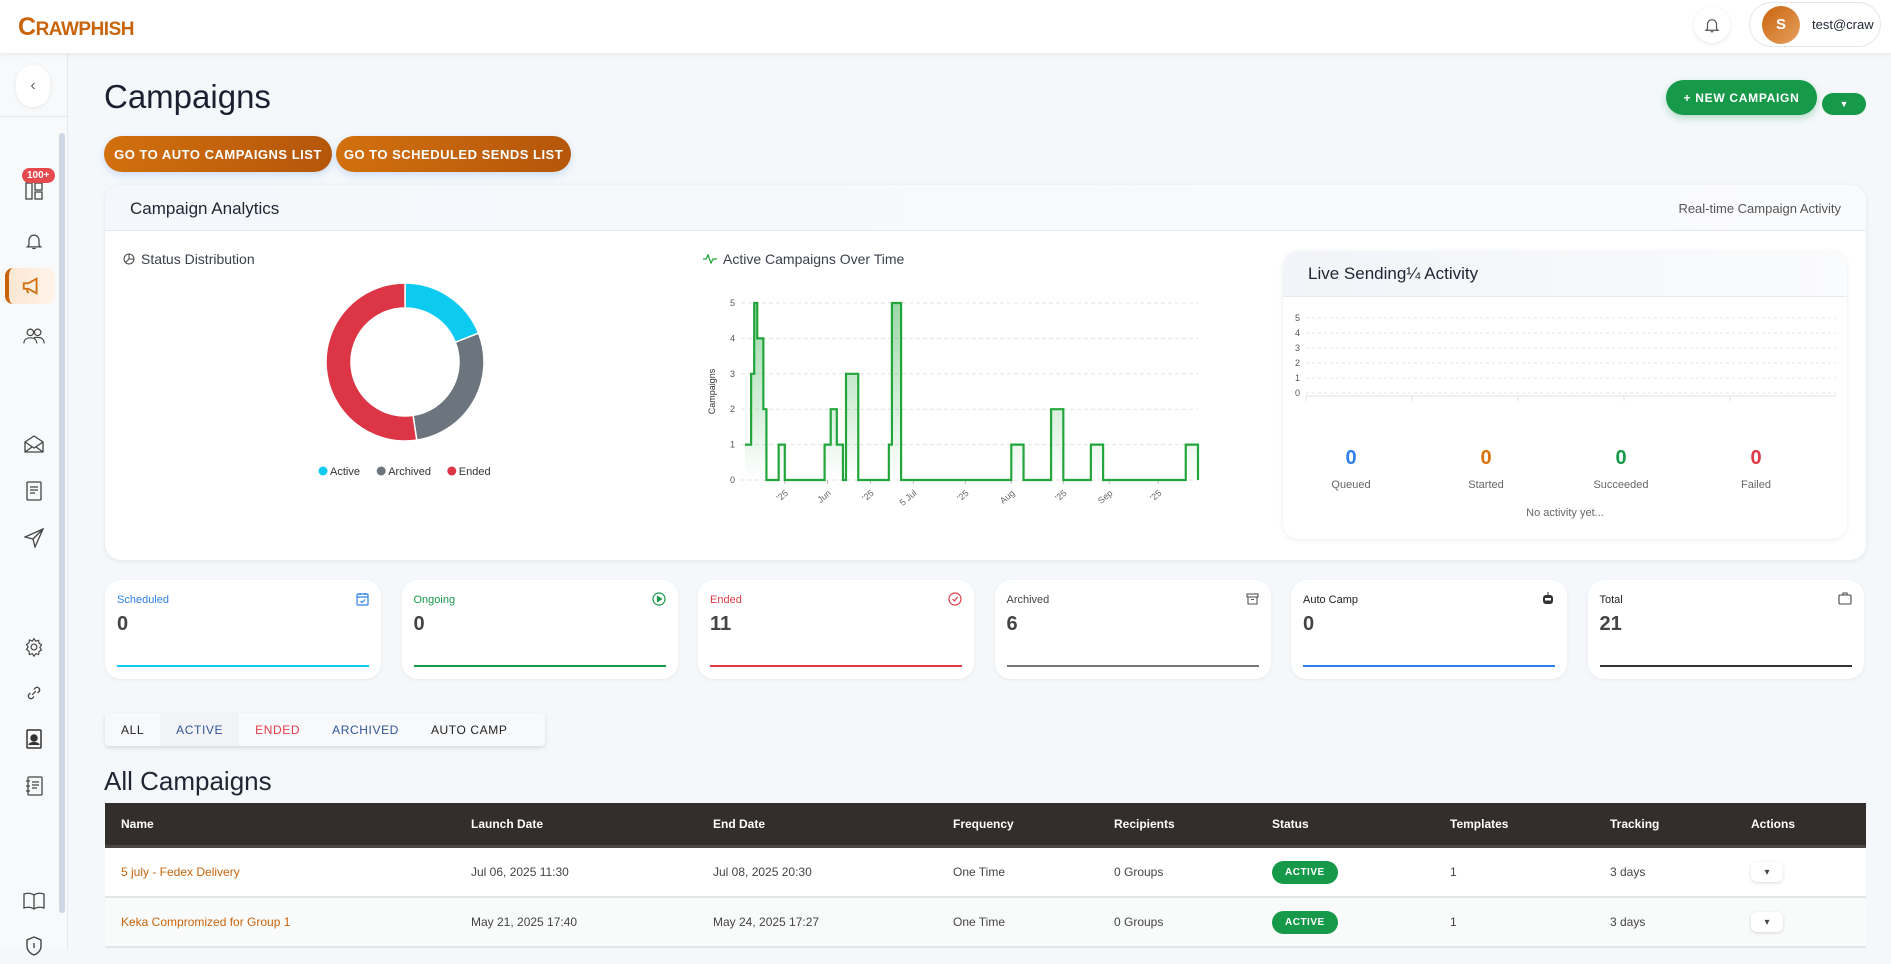  I want to click on briefcase-icon, so click(1844, 601).